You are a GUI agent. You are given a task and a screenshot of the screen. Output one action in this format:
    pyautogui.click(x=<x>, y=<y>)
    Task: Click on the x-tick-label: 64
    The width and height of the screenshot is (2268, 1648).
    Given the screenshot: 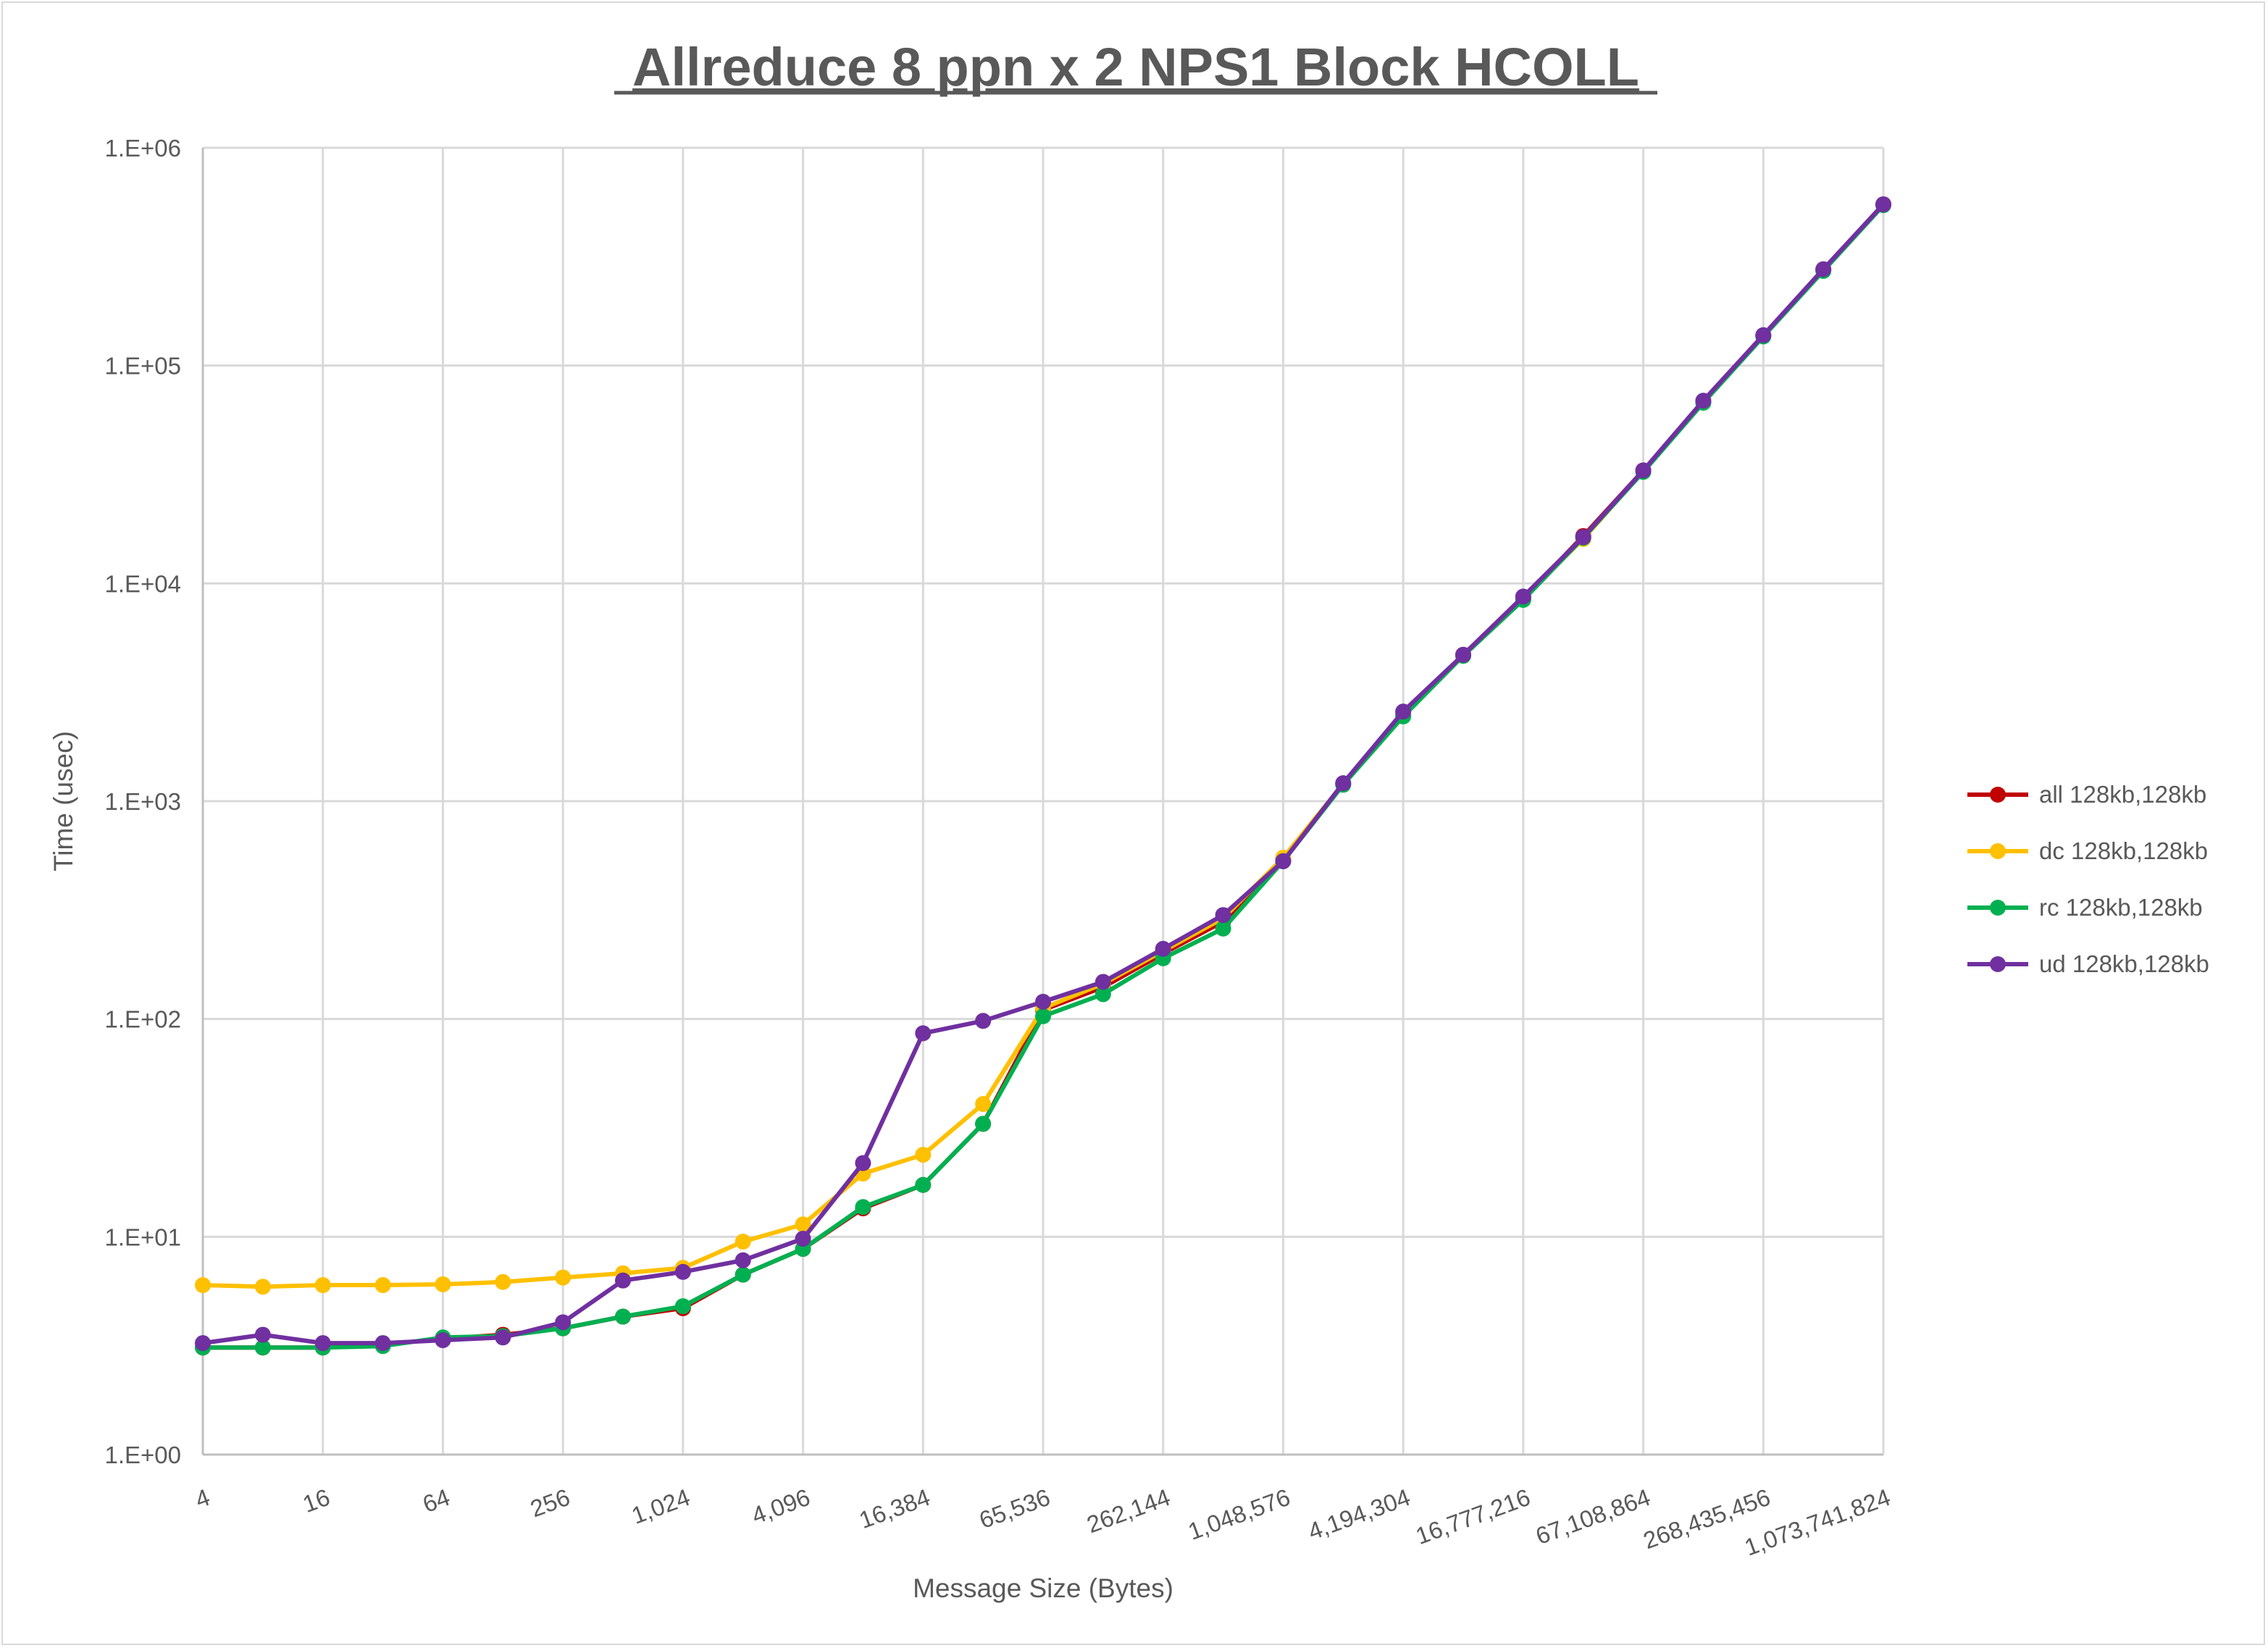 What is the action you would take?
    pyautogui.click(x=436, y=1501)
    